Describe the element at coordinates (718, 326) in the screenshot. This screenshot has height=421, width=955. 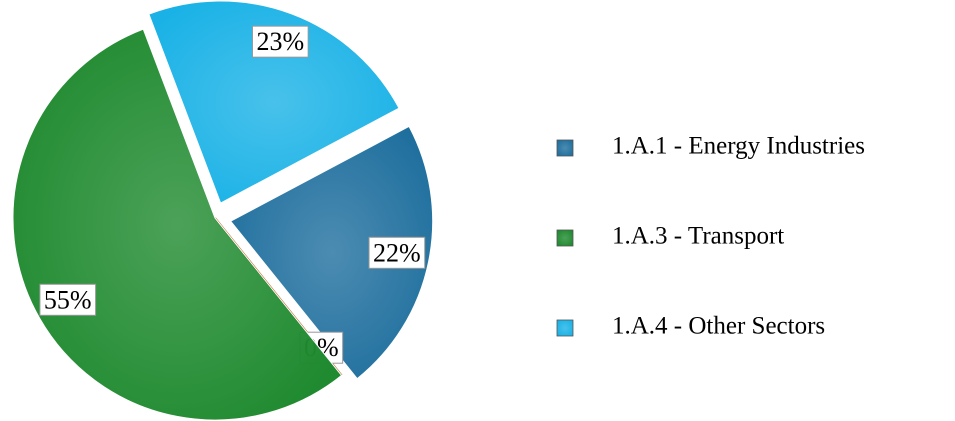
I see `legend-label: 1.A.4 - Other Sectors` at that location.